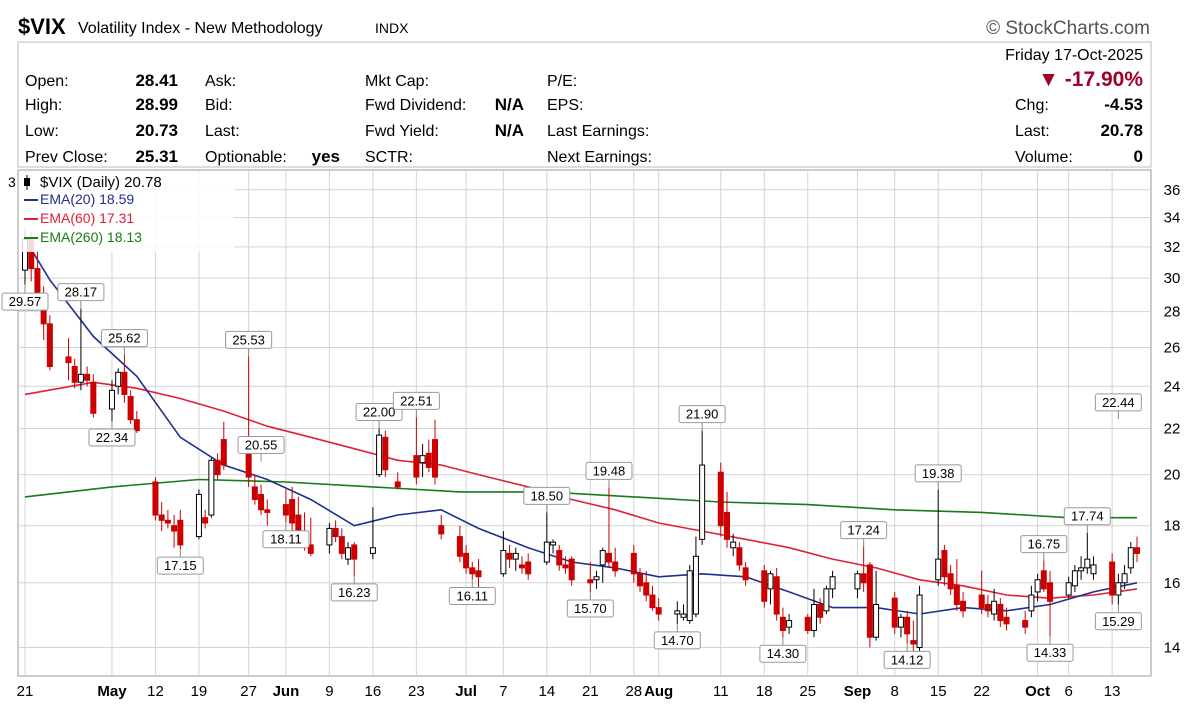 The image size is (1200, 711). Describe the element at coordinates (764, 691) in the screenshot. I see `x-tick-label: 18` at that location.